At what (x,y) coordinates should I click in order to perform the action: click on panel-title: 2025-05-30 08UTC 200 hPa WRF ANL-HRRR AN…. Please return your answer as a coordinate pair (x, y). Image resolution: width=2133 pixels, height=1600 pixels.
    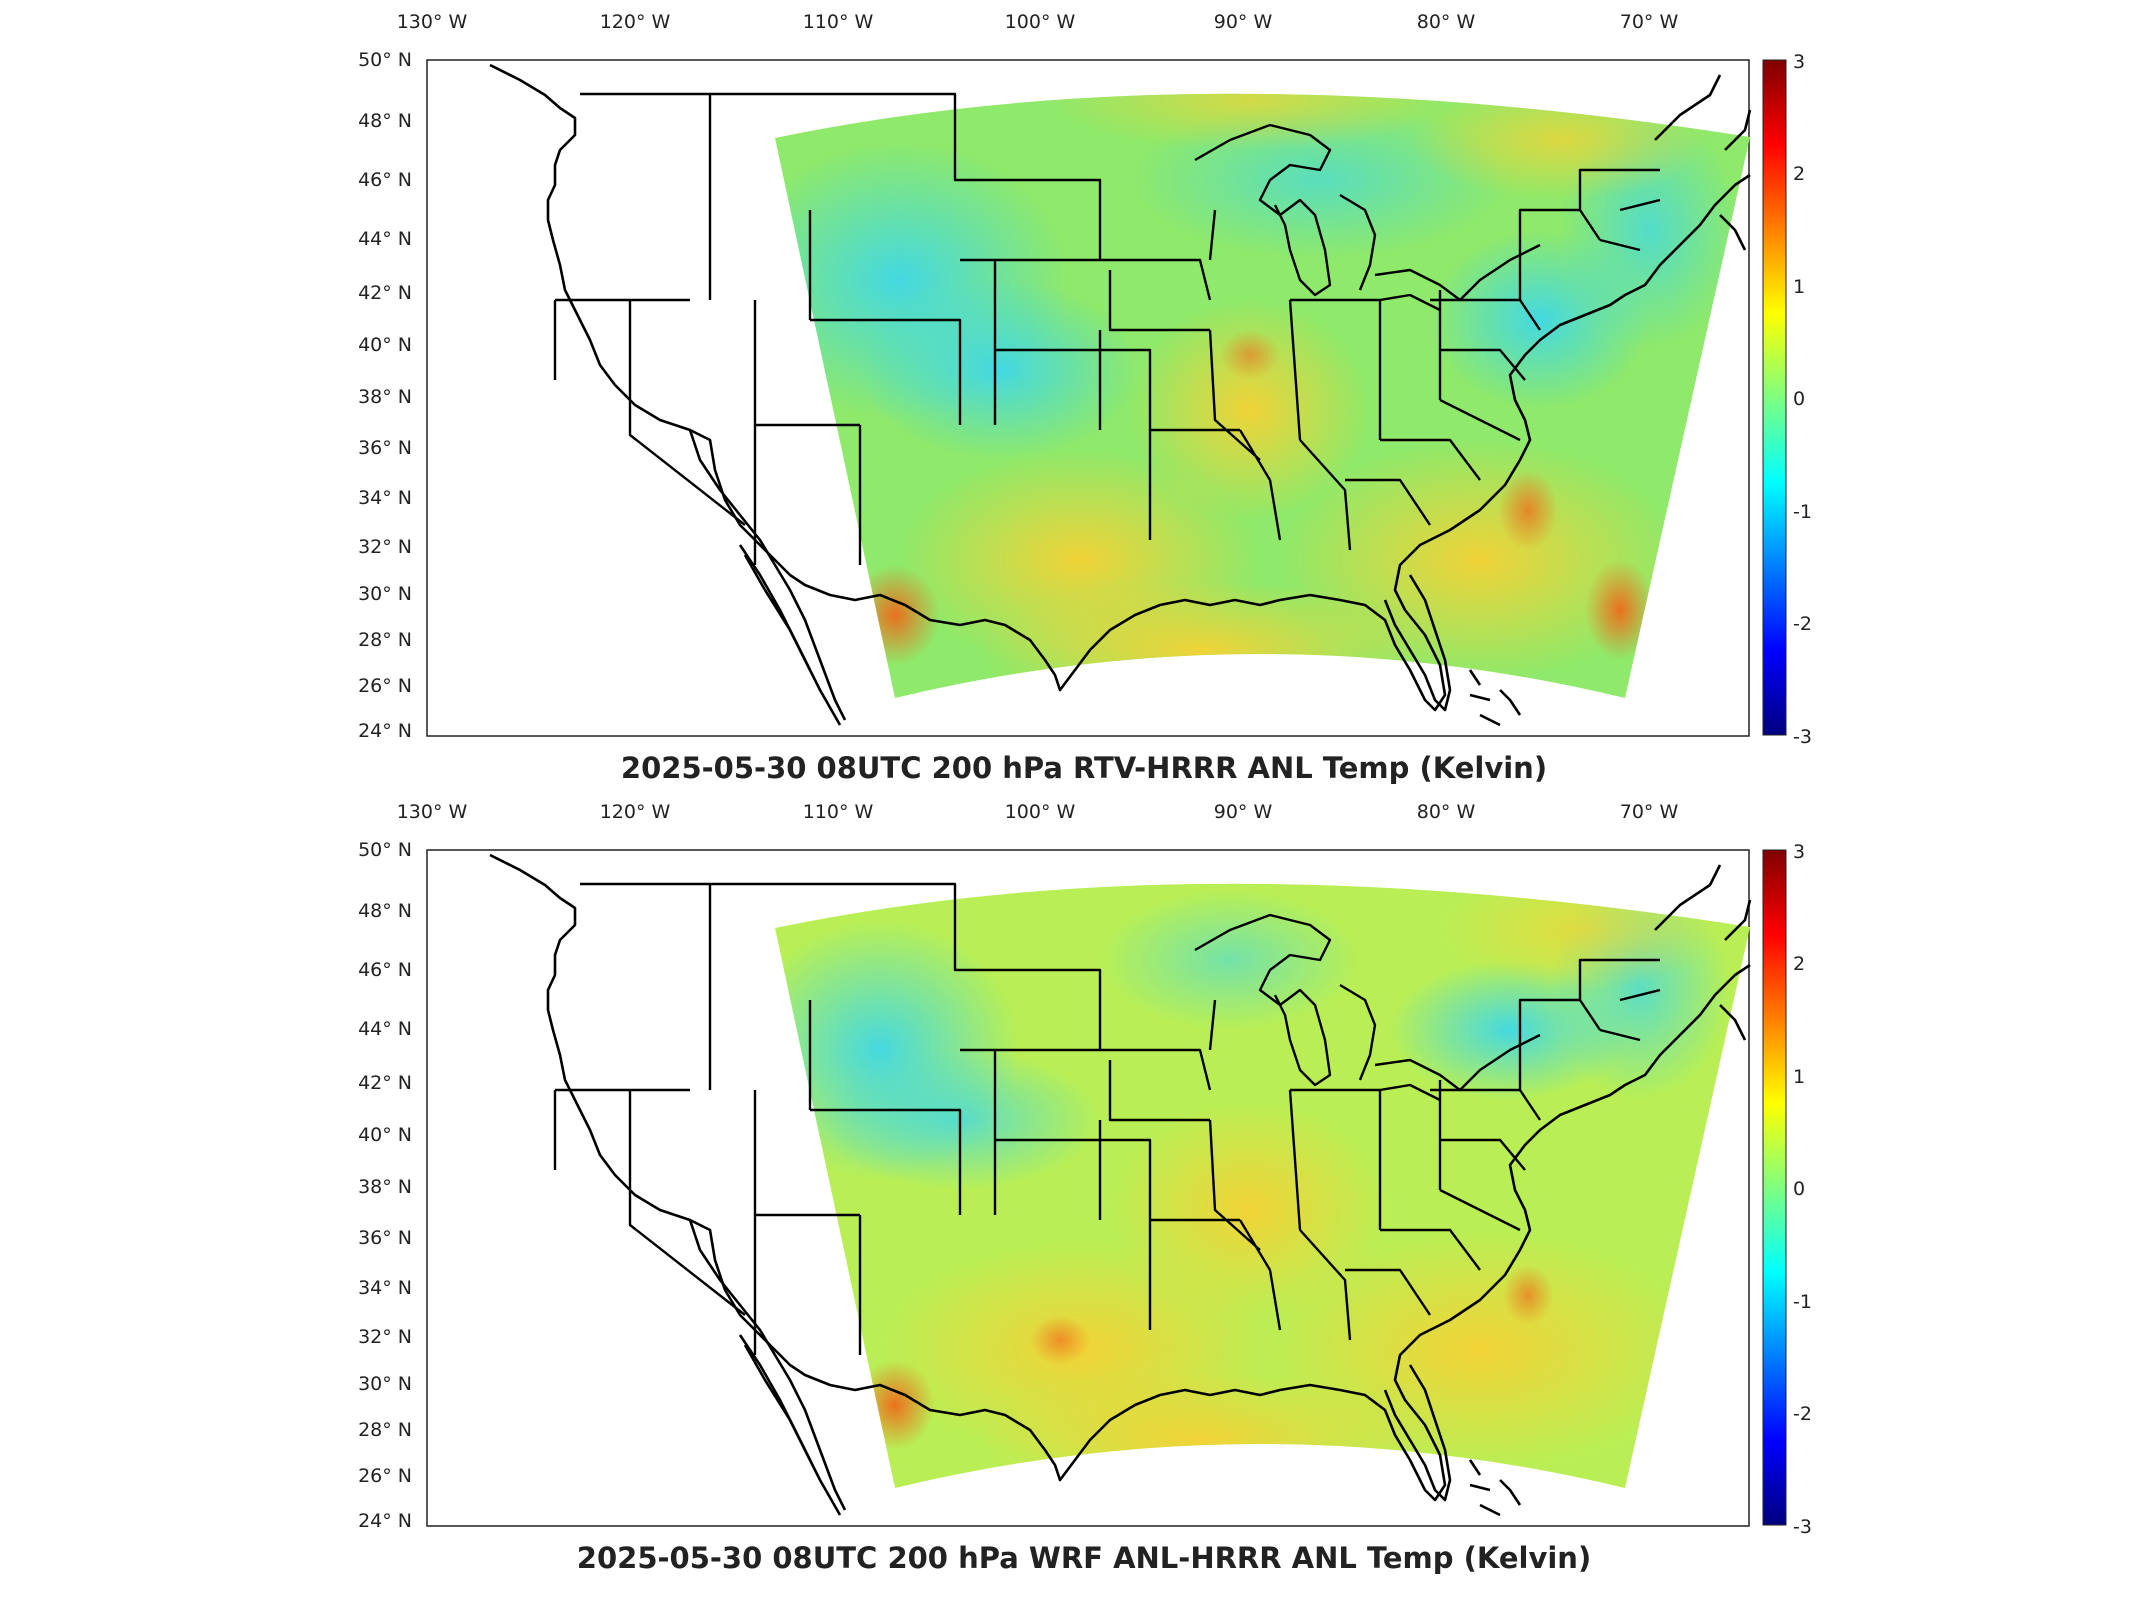
    Looking at the image, I should click on (1084, 1558).